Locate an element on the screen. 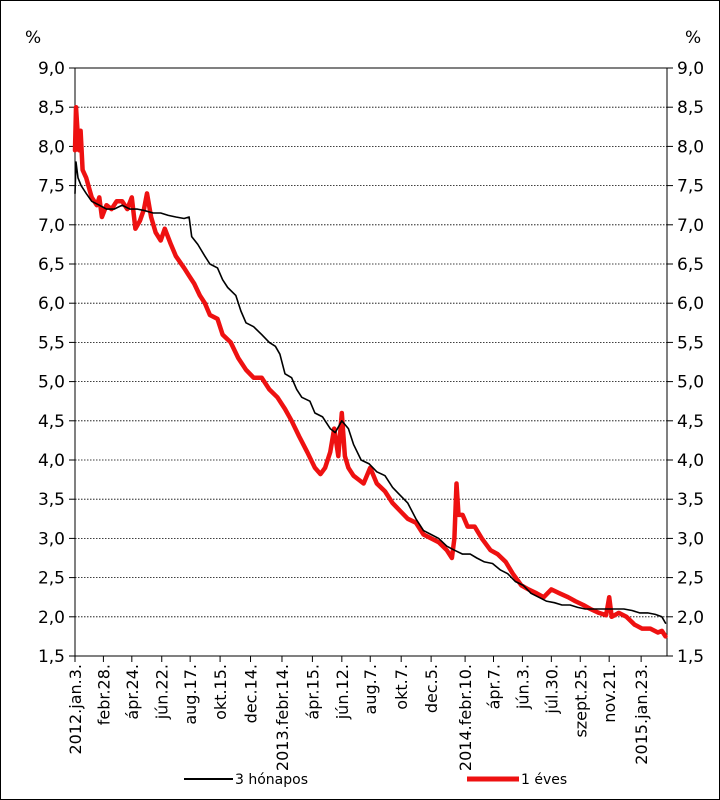 This screenshot has height=800, width=720. x-tick-label: 2012.jan.3. is located at coordinates (75, 709).